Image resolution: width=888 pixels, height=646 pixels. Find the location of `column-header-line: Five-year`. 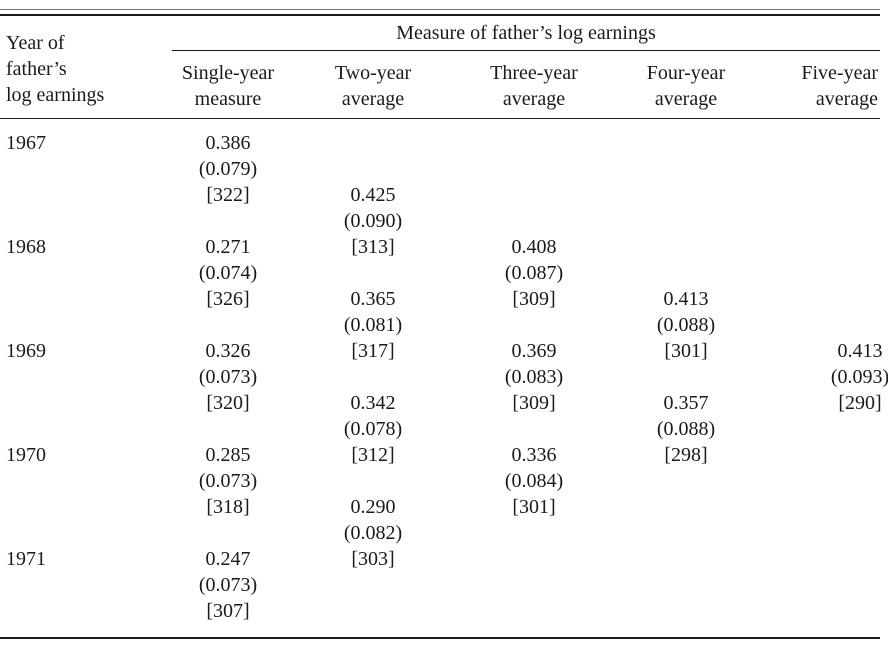

column-header-line: Five-year is located at coordinates (839, 73).